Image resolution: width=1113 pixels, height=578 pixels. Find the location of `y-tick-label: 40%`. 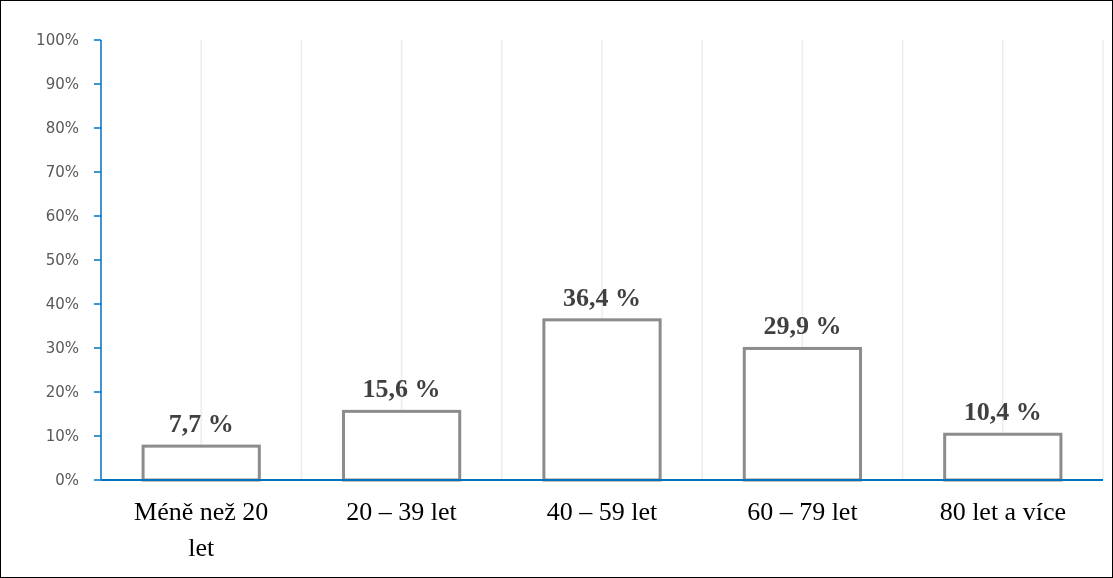

y-tick-label: 40% is located at coordinates (62, 304).